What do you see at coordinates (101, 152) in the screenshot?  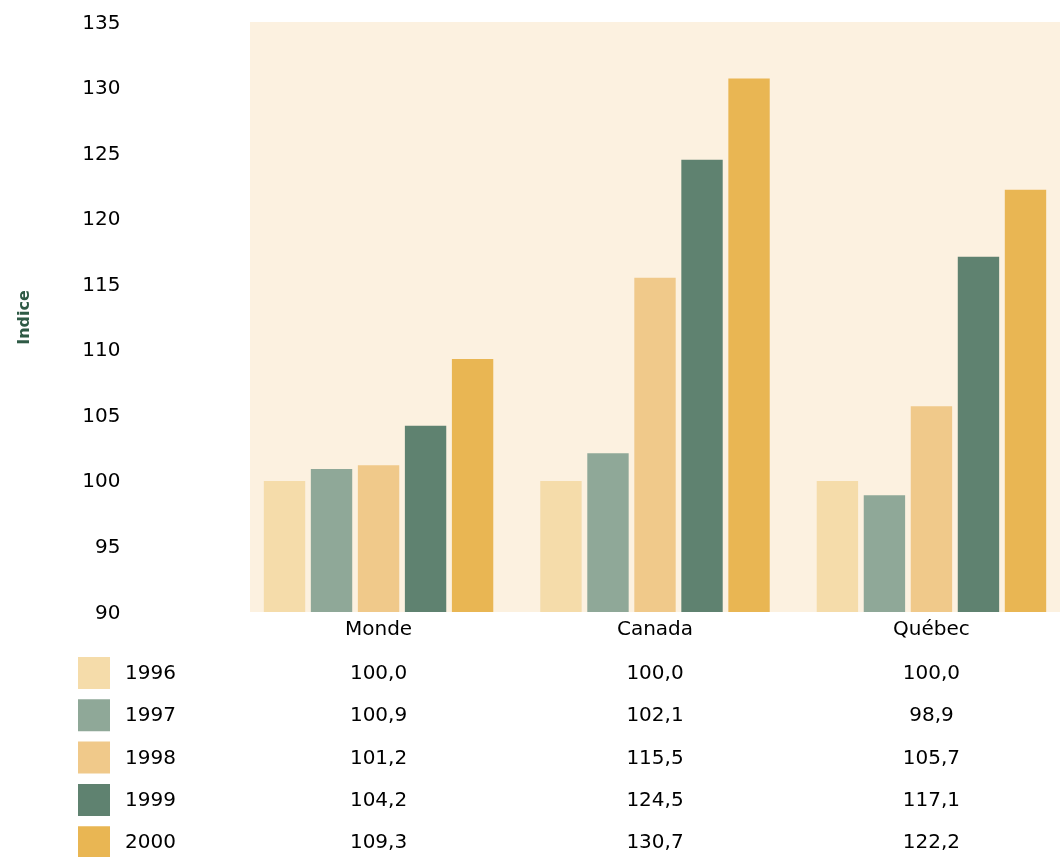 I see `y-tick-label: 125` at bounding box center [101, 152].